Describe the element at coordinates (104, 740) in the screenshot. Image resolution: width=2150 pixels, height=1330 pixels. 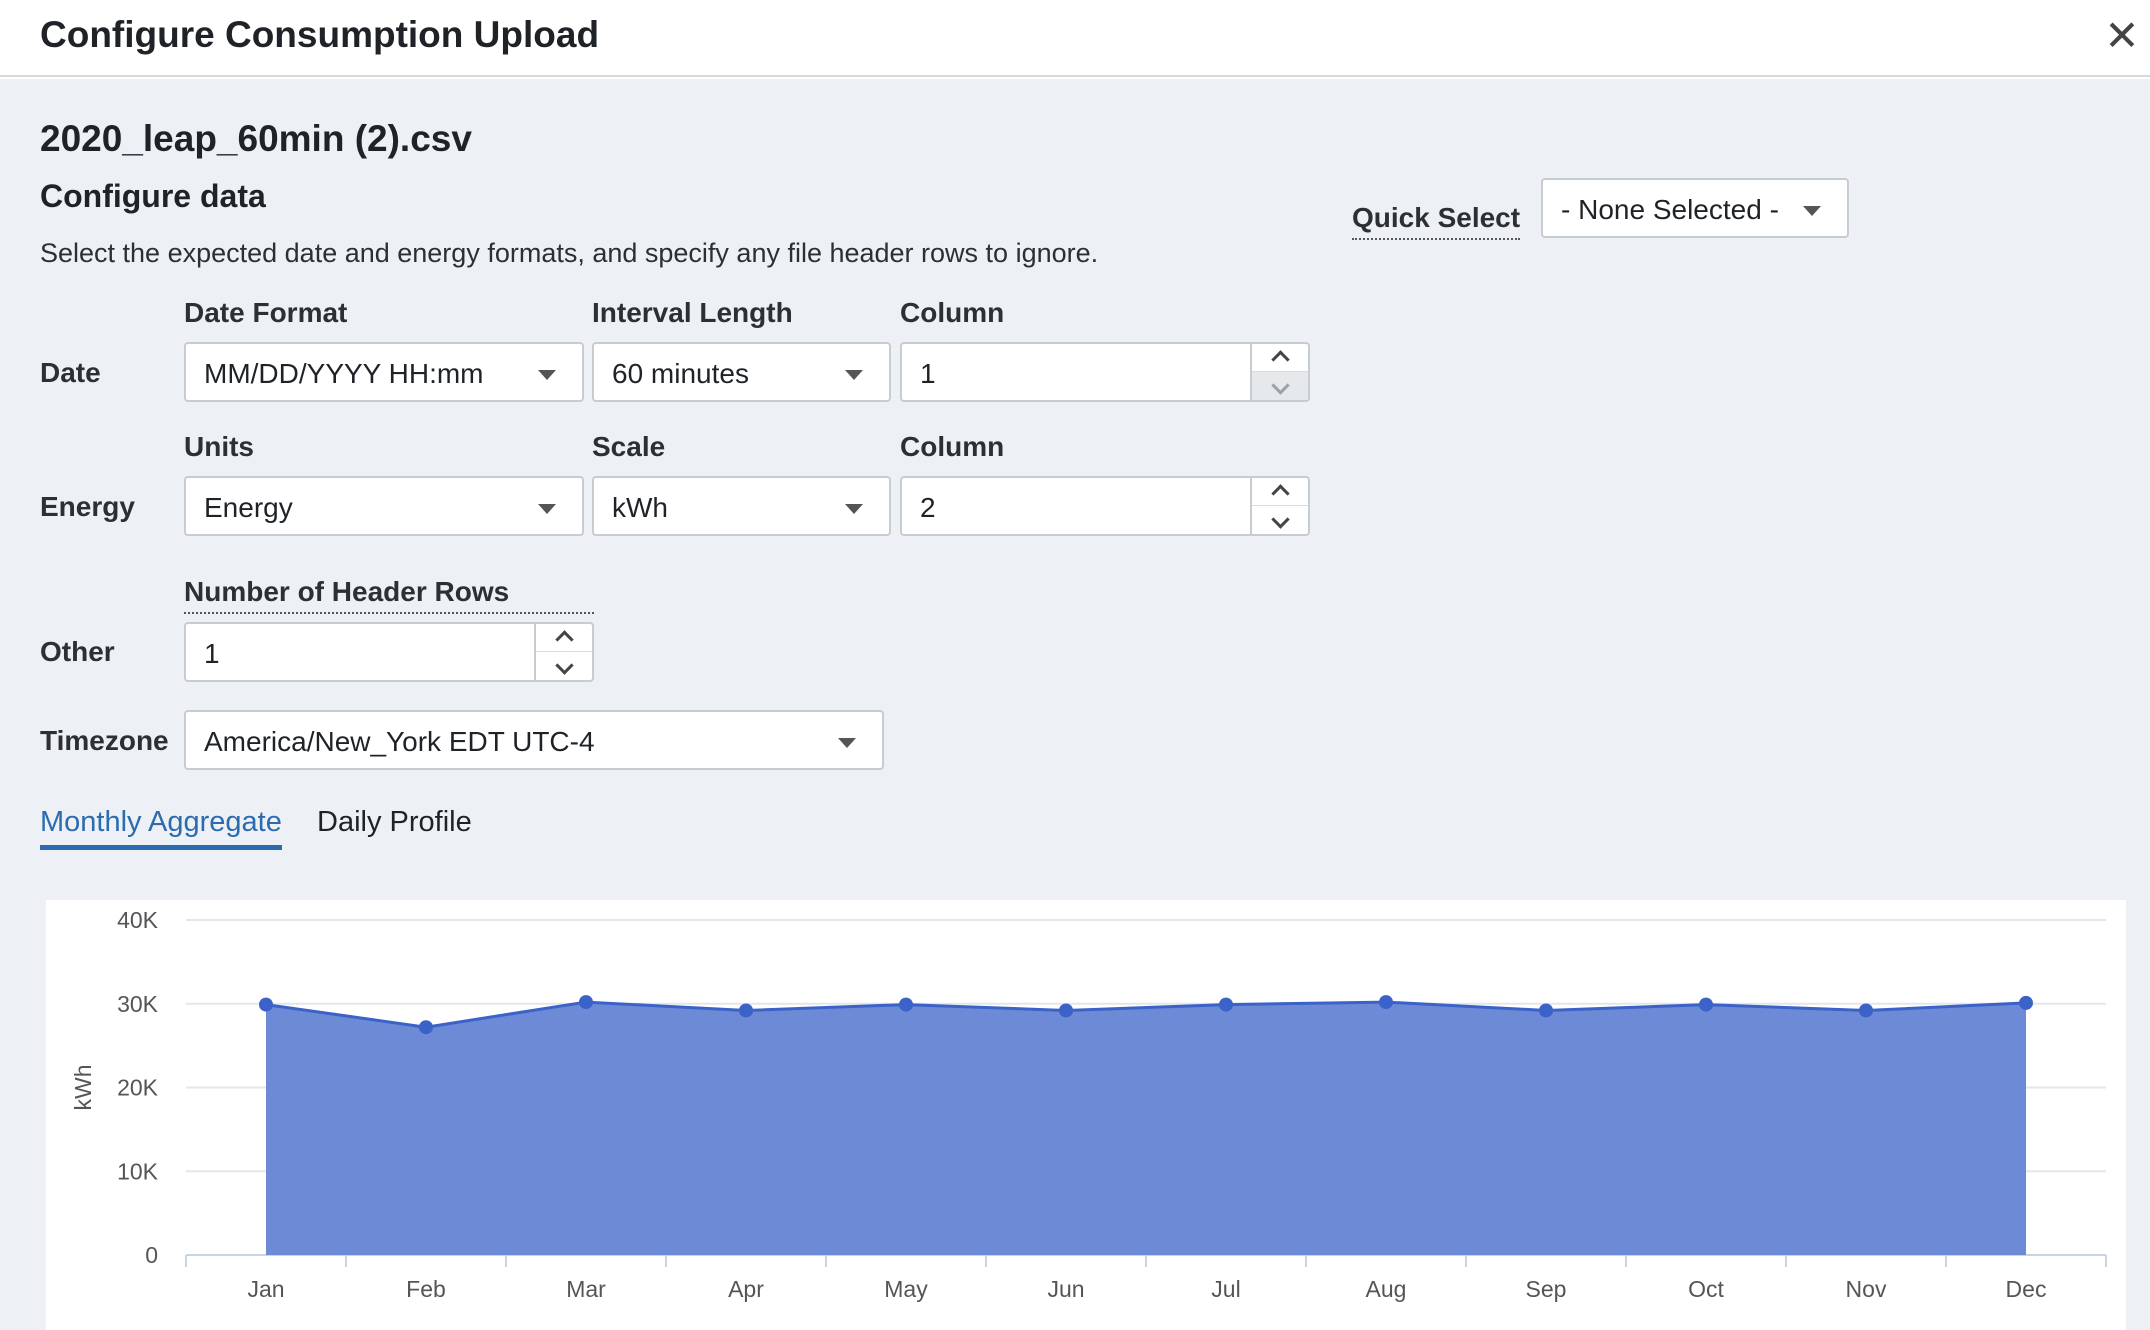
I see `timezone-label: Timezone` at that location.